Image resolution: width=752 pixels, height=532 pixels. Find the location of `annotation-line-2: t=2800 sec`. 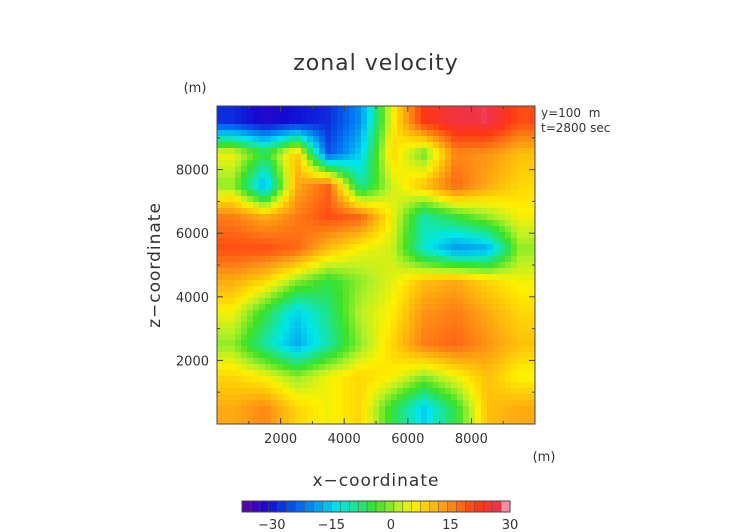

annotation-line-2: t=2800 sec is located at coordinates (575, 128).